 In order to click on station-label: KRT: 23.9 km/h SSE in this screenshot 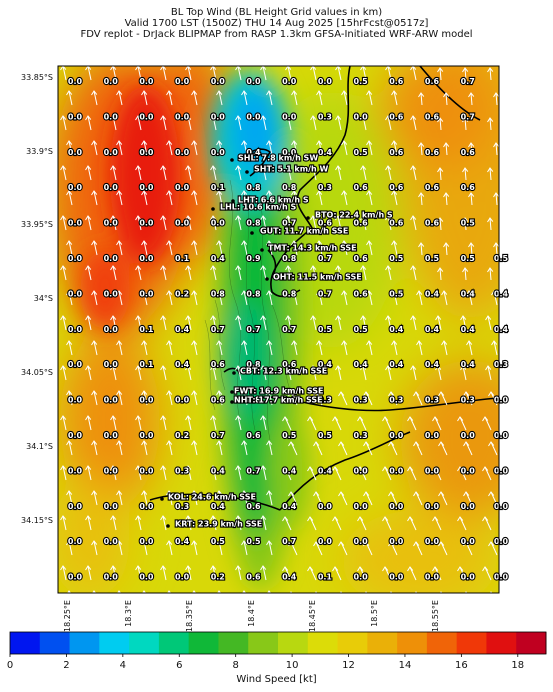, I will do `click(218, 524)`.